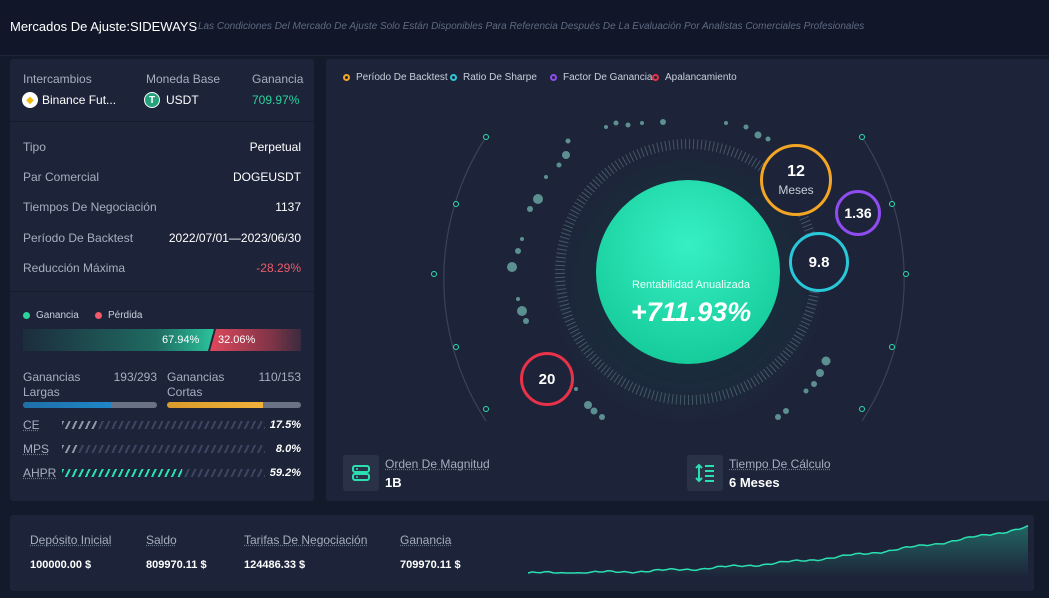  I want to click on leverage-bubble: 20, so click(547, 379).